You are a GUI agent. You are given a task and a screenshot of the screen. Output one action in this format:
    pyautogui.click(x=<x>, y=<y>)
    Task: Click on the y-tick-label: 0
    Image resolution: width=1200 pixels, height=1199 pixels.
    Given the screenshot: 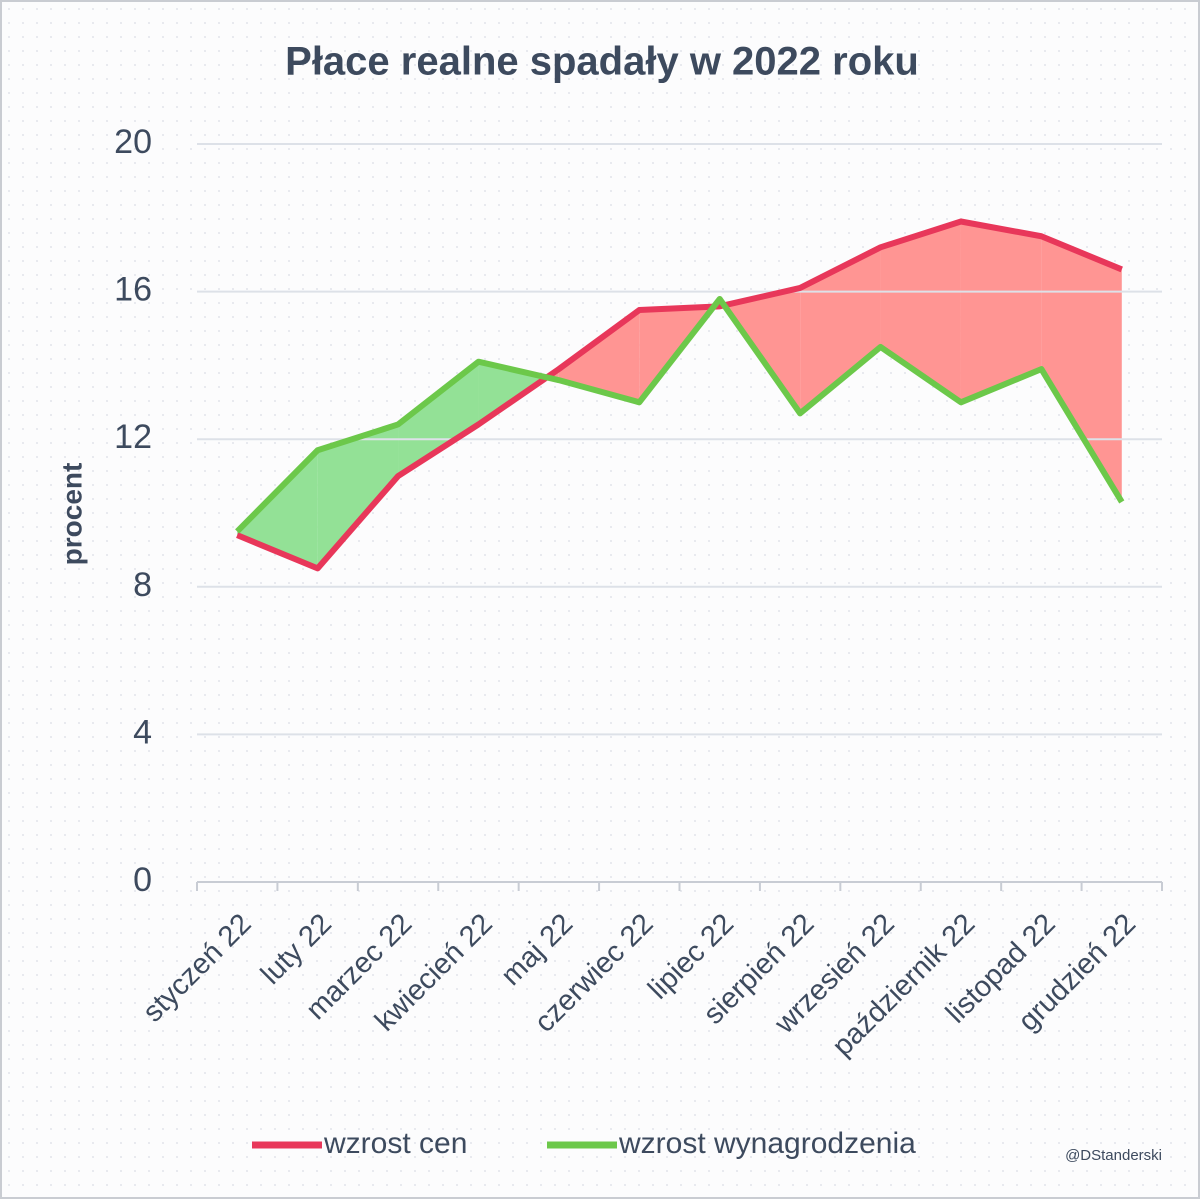 What is the action you would take?
    pyautogui.click(x=142, y=880)
    